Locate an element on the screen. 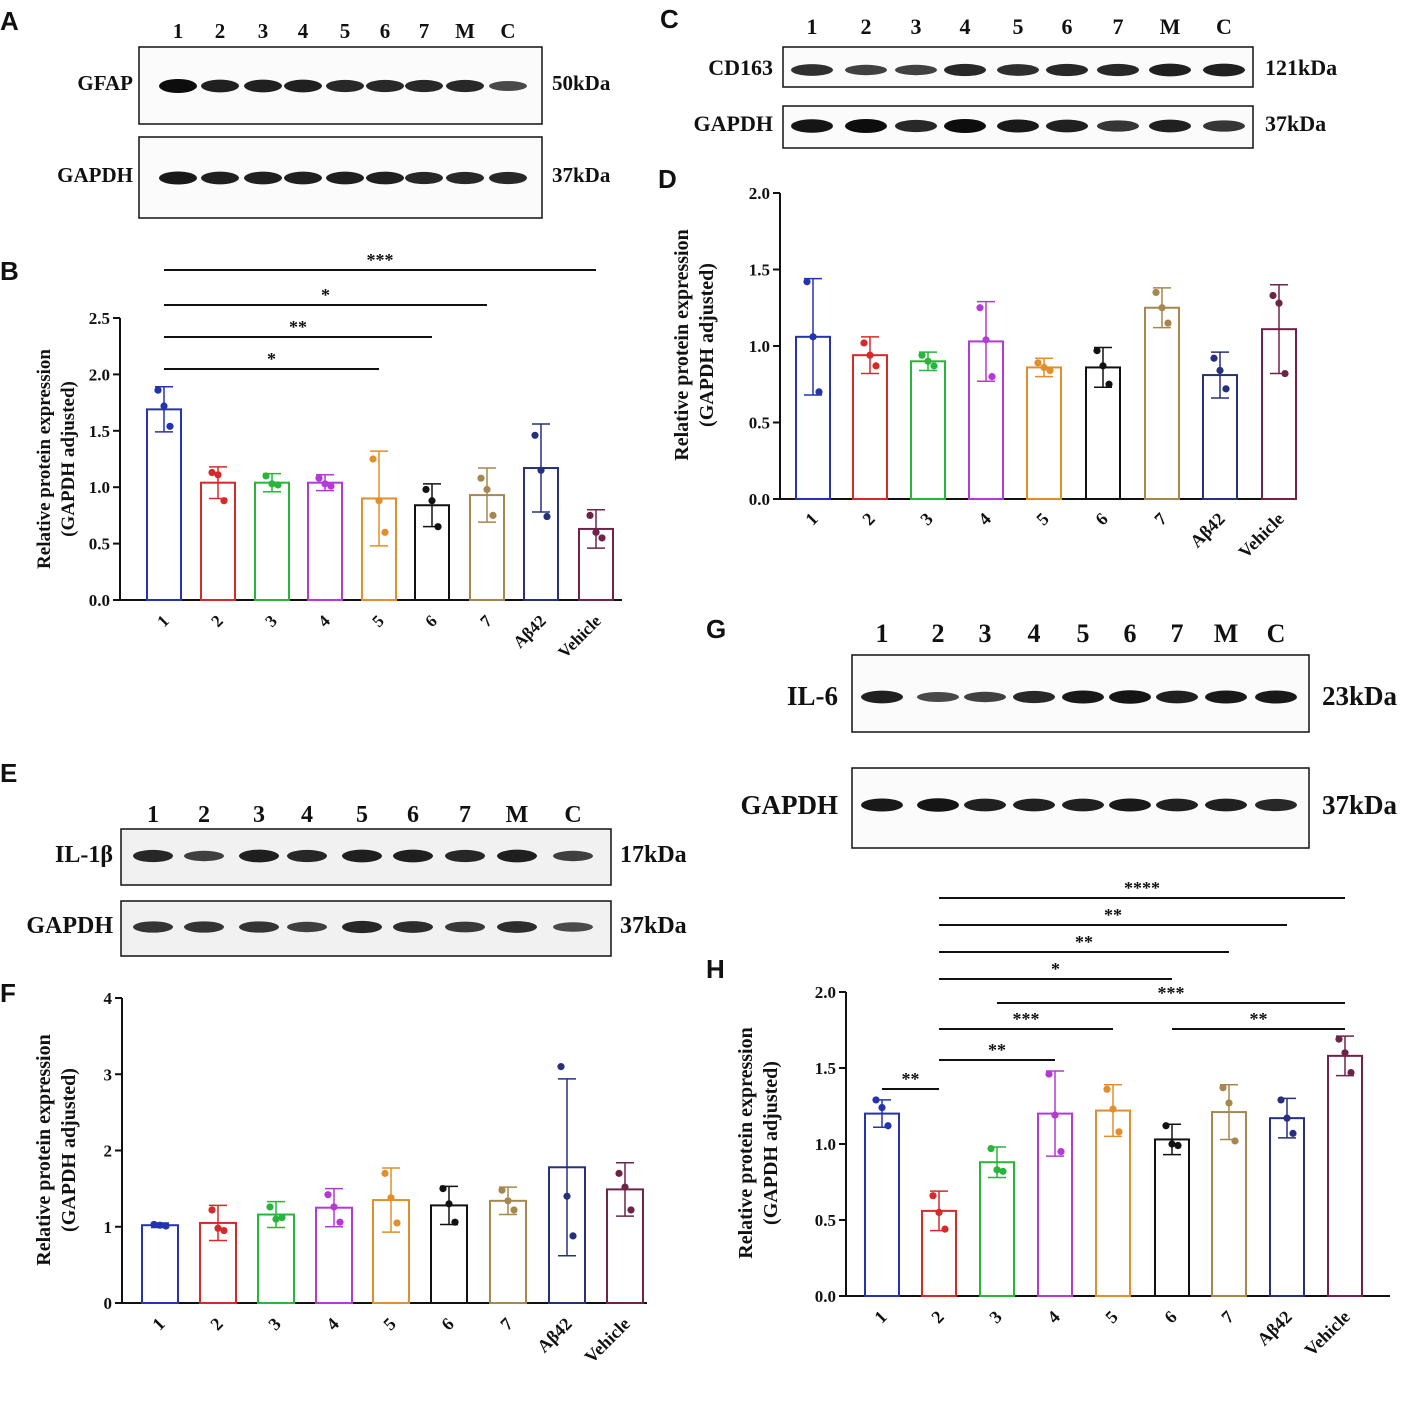  lane-label: 7 is located at coordinates (1177, 633).